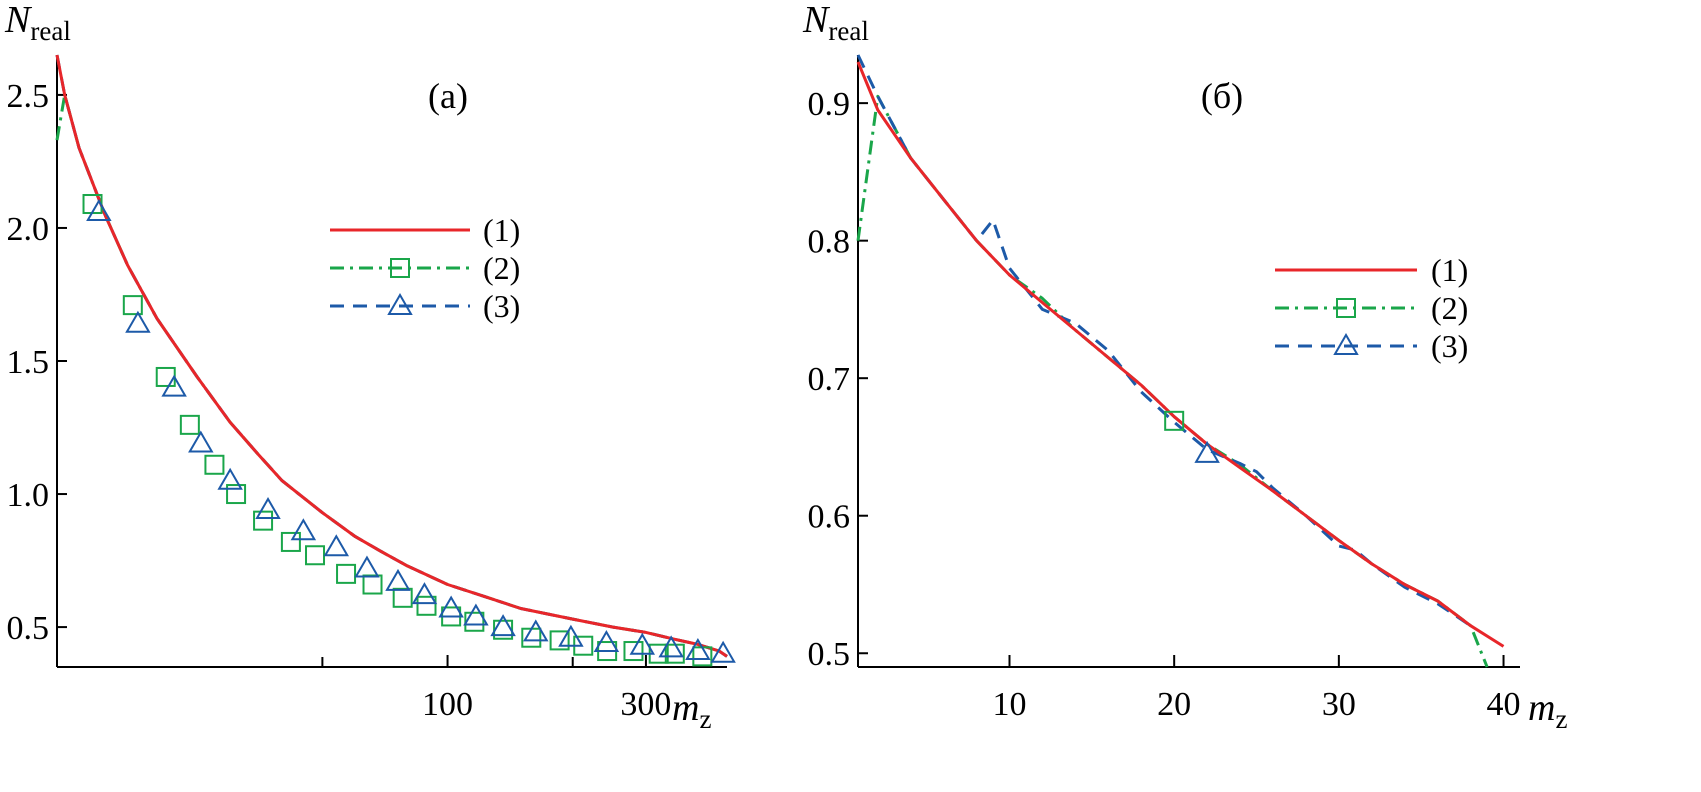  What do you see at coordinates (645, 704) in the screenshot?
I see `x-tick-label: 300` at bounding box center [645, 704].